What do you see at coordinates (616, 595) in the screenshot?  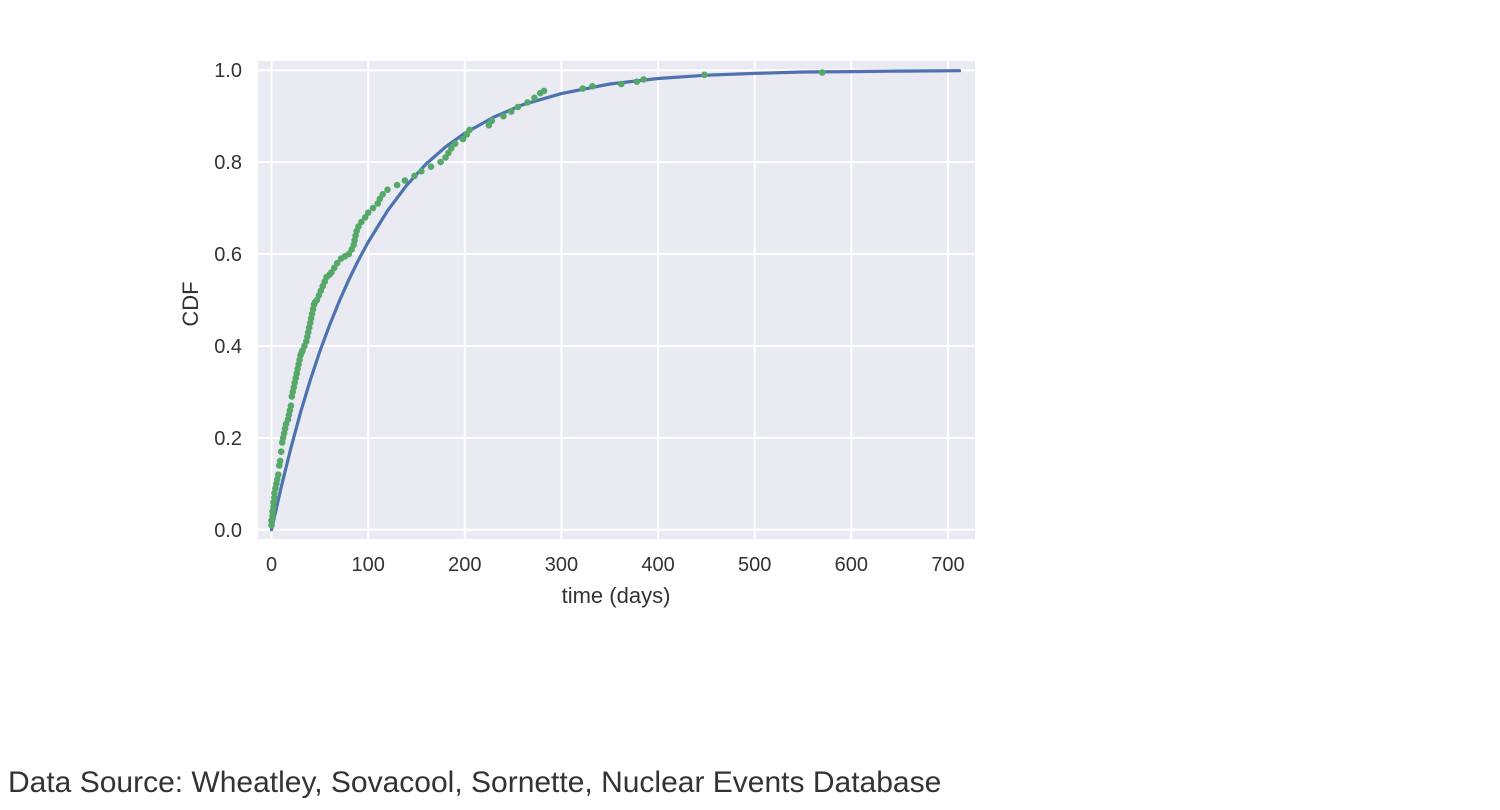 I see `x-axis-label: time (days)` at bounding box center [616, 595].